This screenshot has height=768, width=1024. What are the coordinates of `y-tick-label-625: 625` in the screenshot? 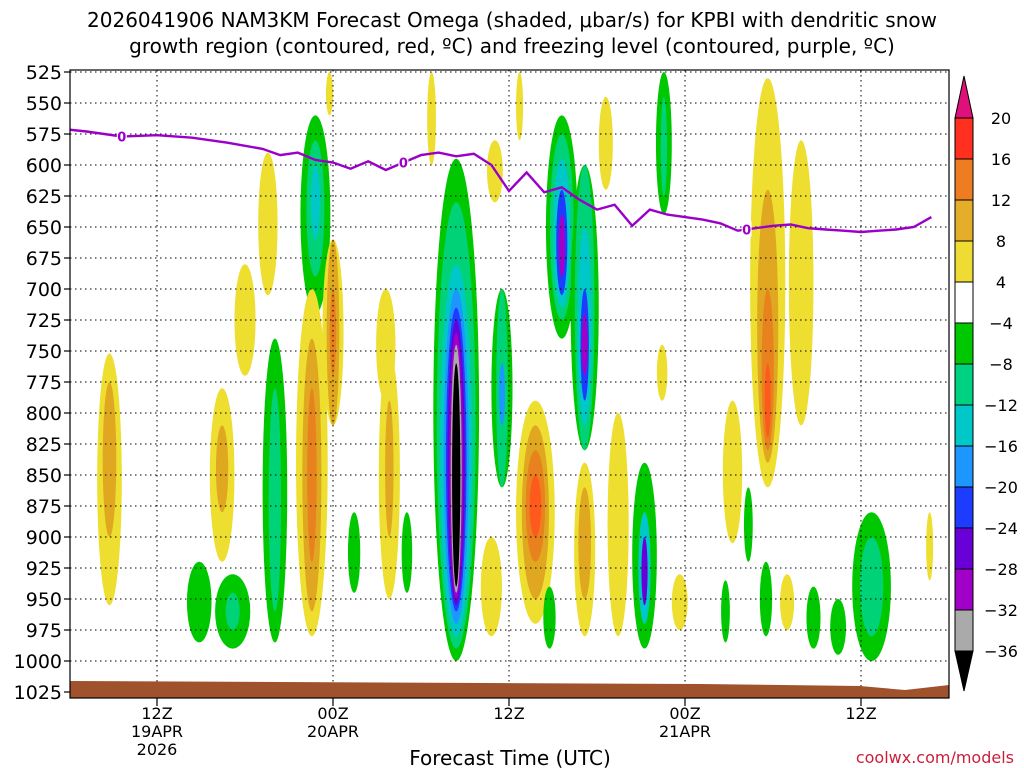 It's located at (44, 197).